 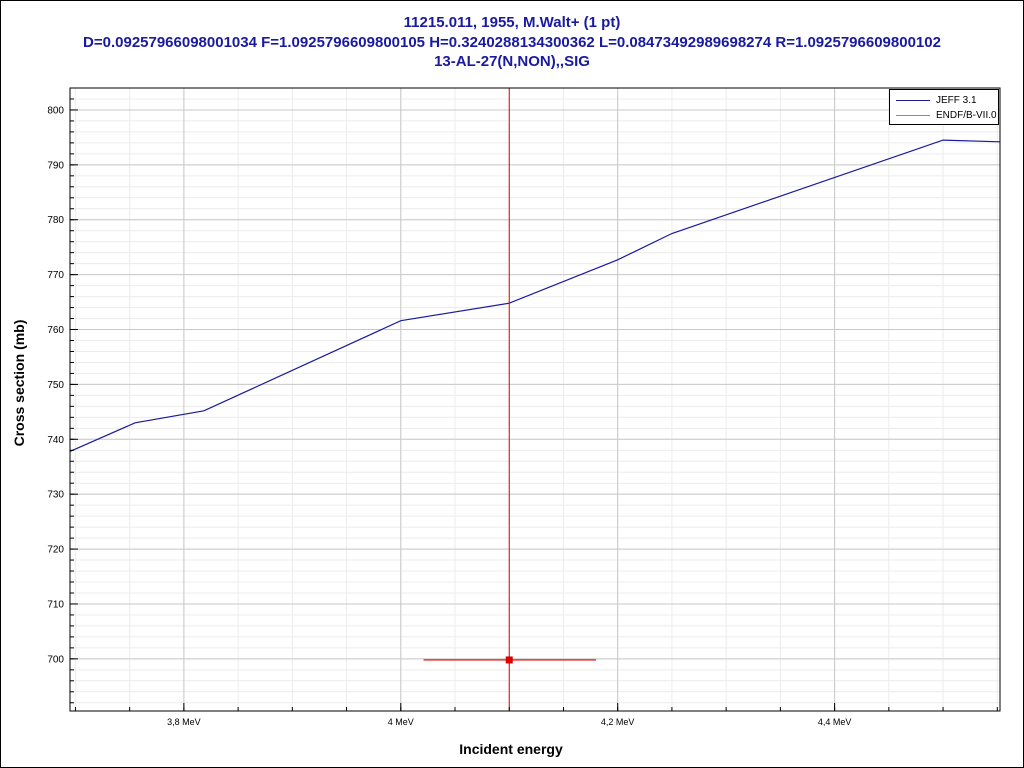 What do you see at coordinates (55, 659) in the screenshot?
I see `y-tick-label: 700` at bounding box center [55, 659].